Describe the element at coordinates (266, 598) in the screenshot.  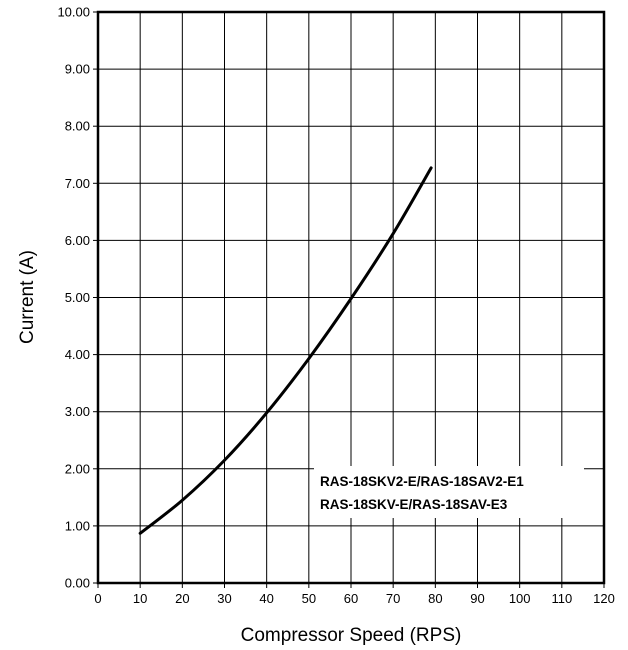
I see `x-tick-label: 40` at that location.